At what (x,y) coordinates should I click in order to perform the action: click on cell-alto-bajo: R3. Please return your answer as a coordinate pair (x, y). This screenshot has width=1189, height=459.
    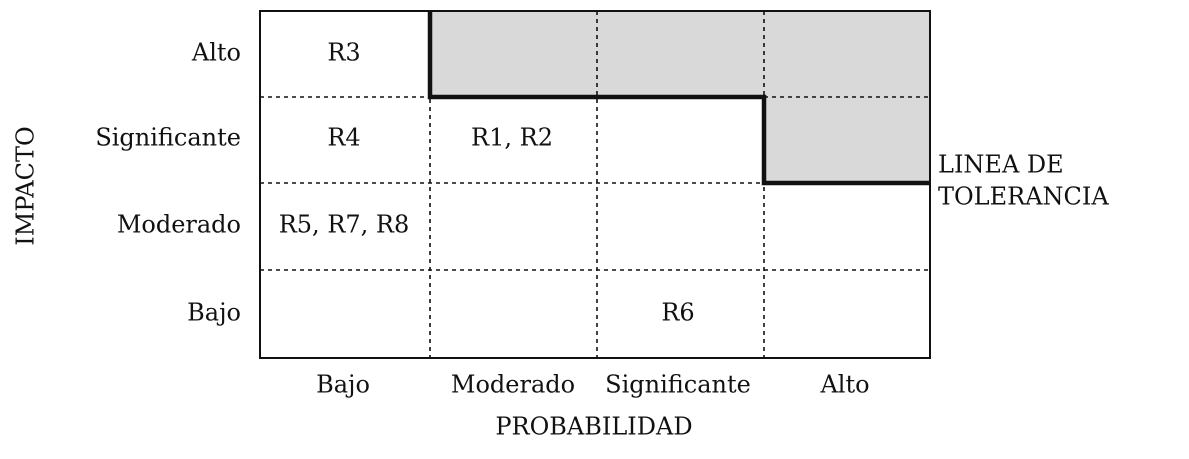
    Looking at the image, I should click on (343, 53).